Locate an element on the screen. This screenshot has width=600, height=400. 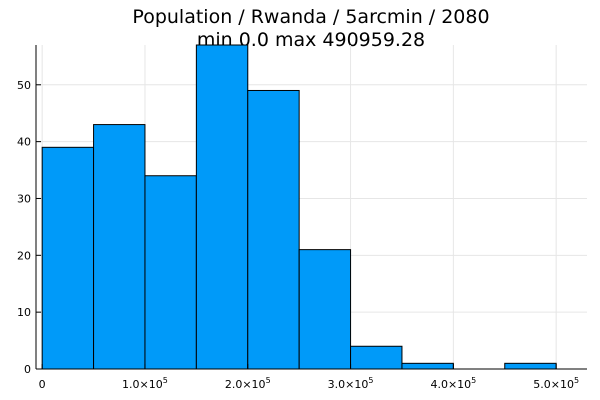
x-tick-label-3: 3.0×10⁵ is located at coordinates (351, 383).